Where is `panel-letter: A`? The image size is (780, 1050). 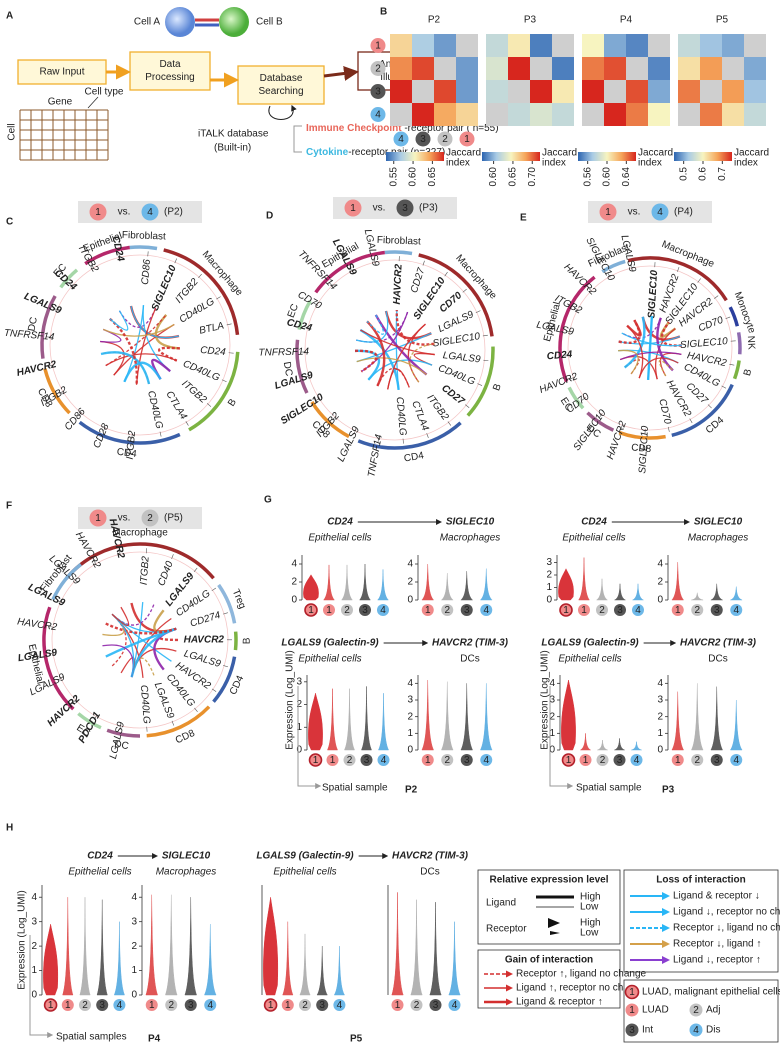
panel-letter: A is located at coordinates (9, 16).